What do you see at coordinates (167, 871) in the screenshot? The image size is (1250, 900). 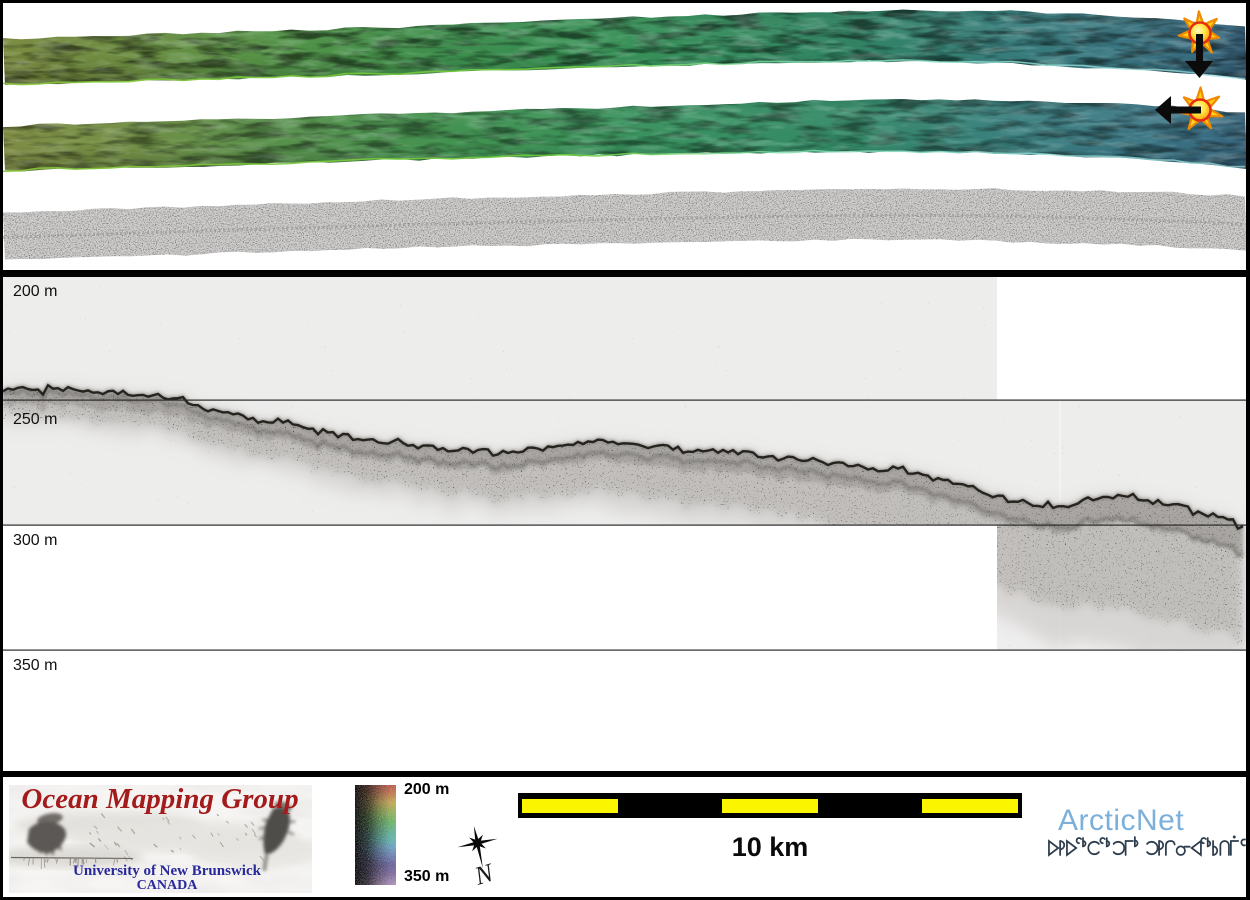 I see `svg-text: University of New Brunswick` at bounding box center [167, 871].